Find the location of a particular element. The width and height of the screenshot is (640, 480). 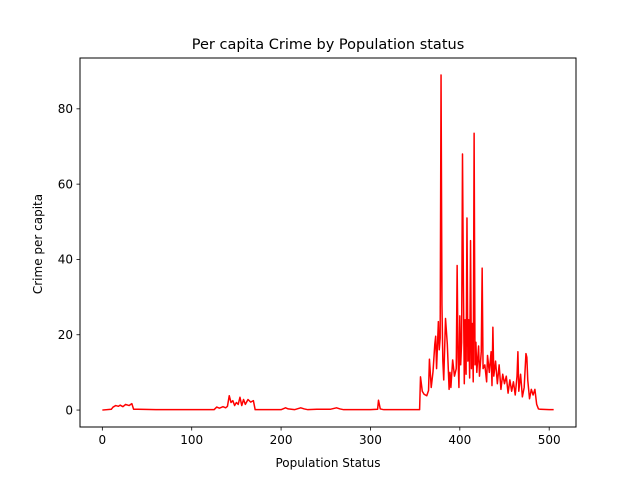

x-axis-ticks: 0 100 200 300 400 500 is located at coordinates (330, 437).